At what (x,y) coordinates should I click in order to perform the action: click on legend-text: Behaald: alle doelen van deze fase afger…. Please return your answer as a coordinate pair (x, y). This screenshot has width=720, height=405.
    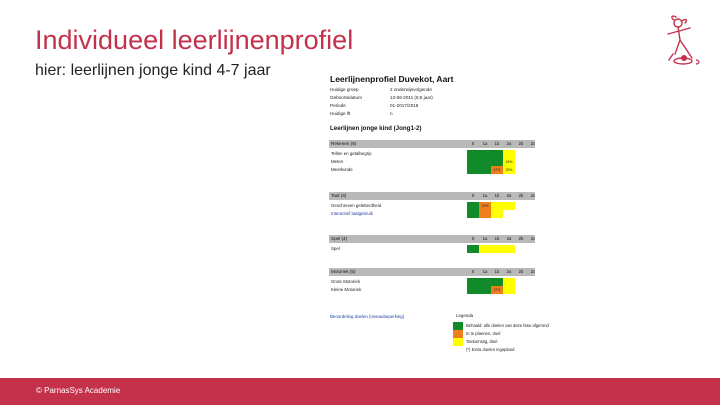
    Looking at the image, I should click on (507, 325).